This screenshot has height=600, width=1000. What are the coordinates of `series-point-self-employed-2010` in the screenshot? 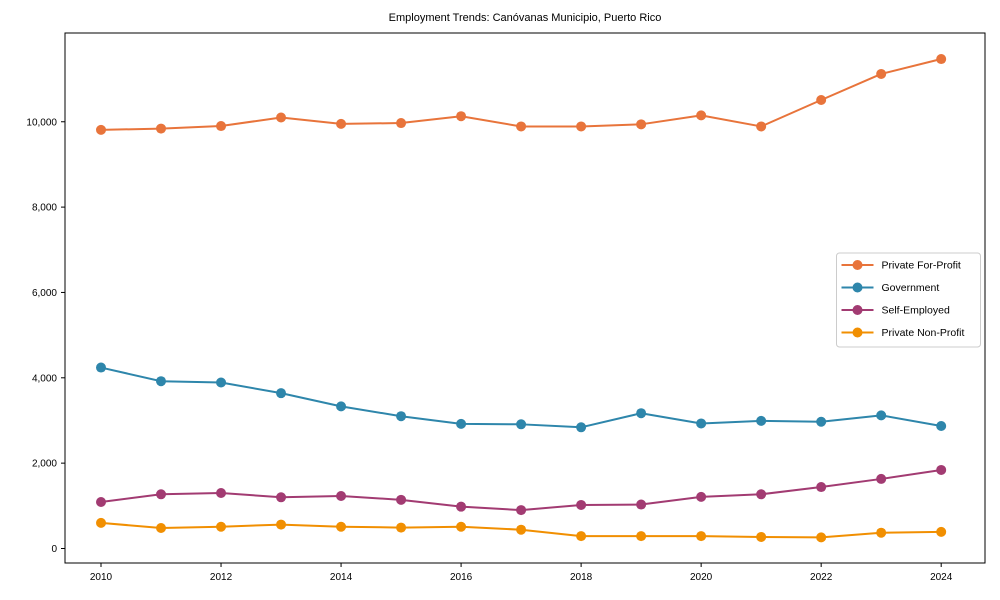 It's located at (101, 501).